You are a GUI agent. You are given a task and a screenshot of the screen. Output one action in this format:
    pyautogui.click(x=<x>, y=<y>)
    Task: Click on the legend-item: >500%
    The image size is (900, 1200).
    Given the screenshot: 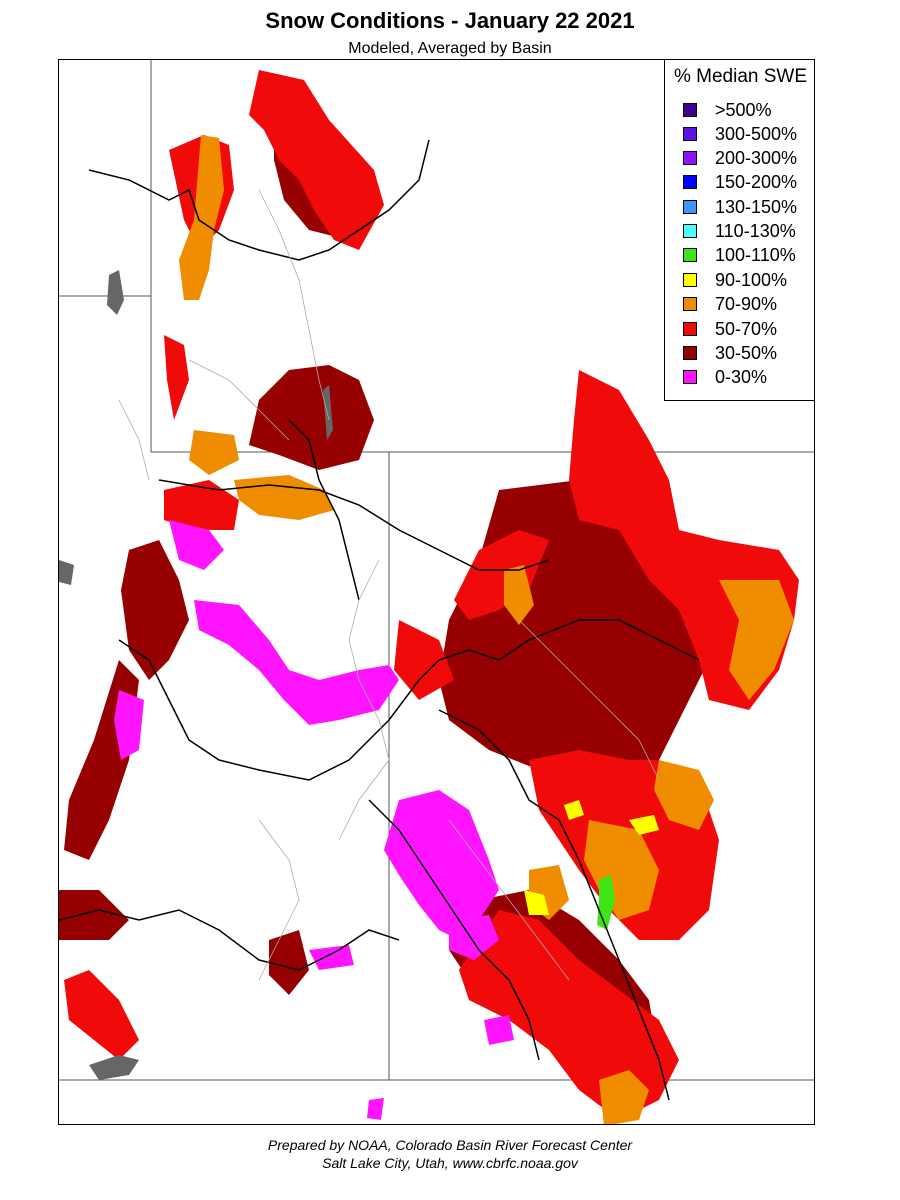 What is the action you would take?
    pyautogui.click(x=727, y=110)
    